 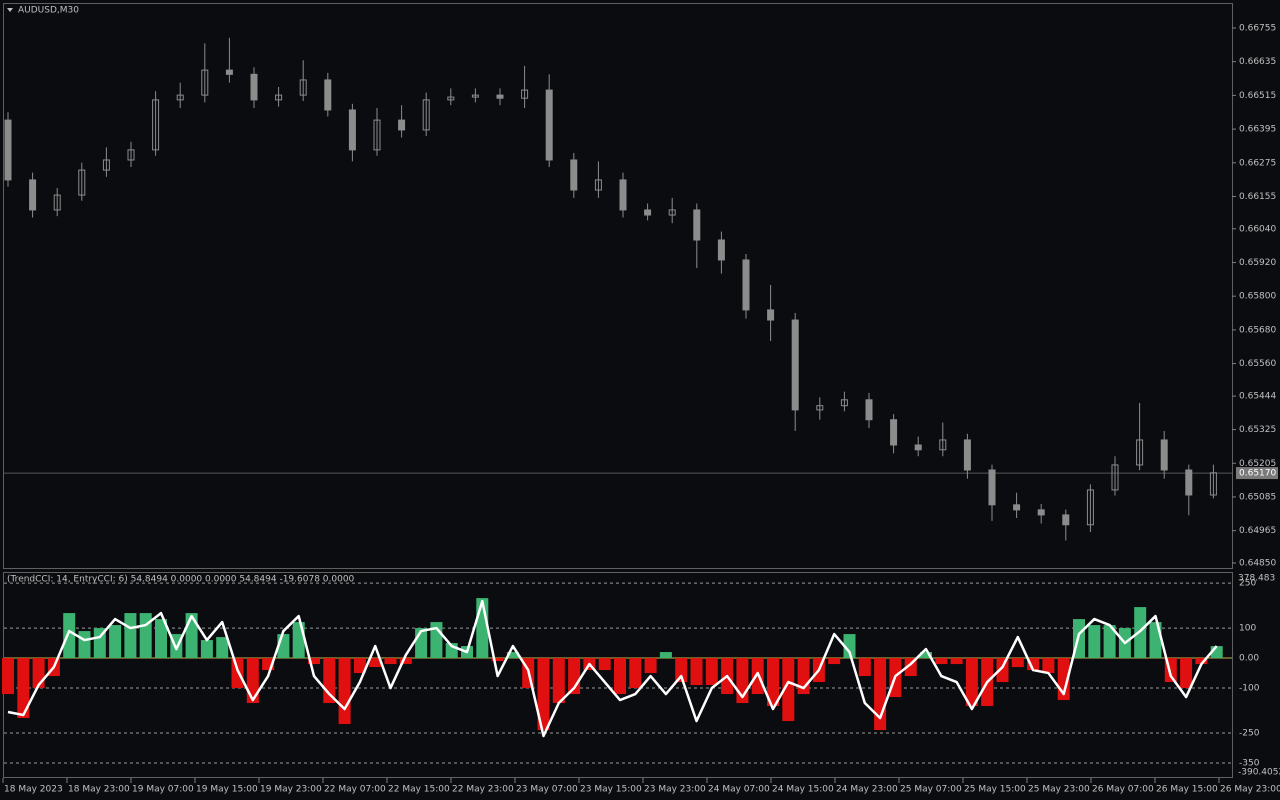 What do you see at coordinates (1257, 497) in the screenshot?
I see `y-tick-label: 0.65085` at bounding box center [1257, 497].